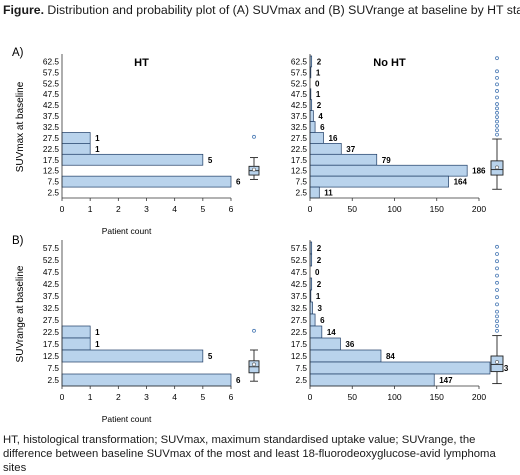  What do you see at coordinates (446, 380) in the screenshot?
I see `data-label: 147` at bounding box center [446, 380].